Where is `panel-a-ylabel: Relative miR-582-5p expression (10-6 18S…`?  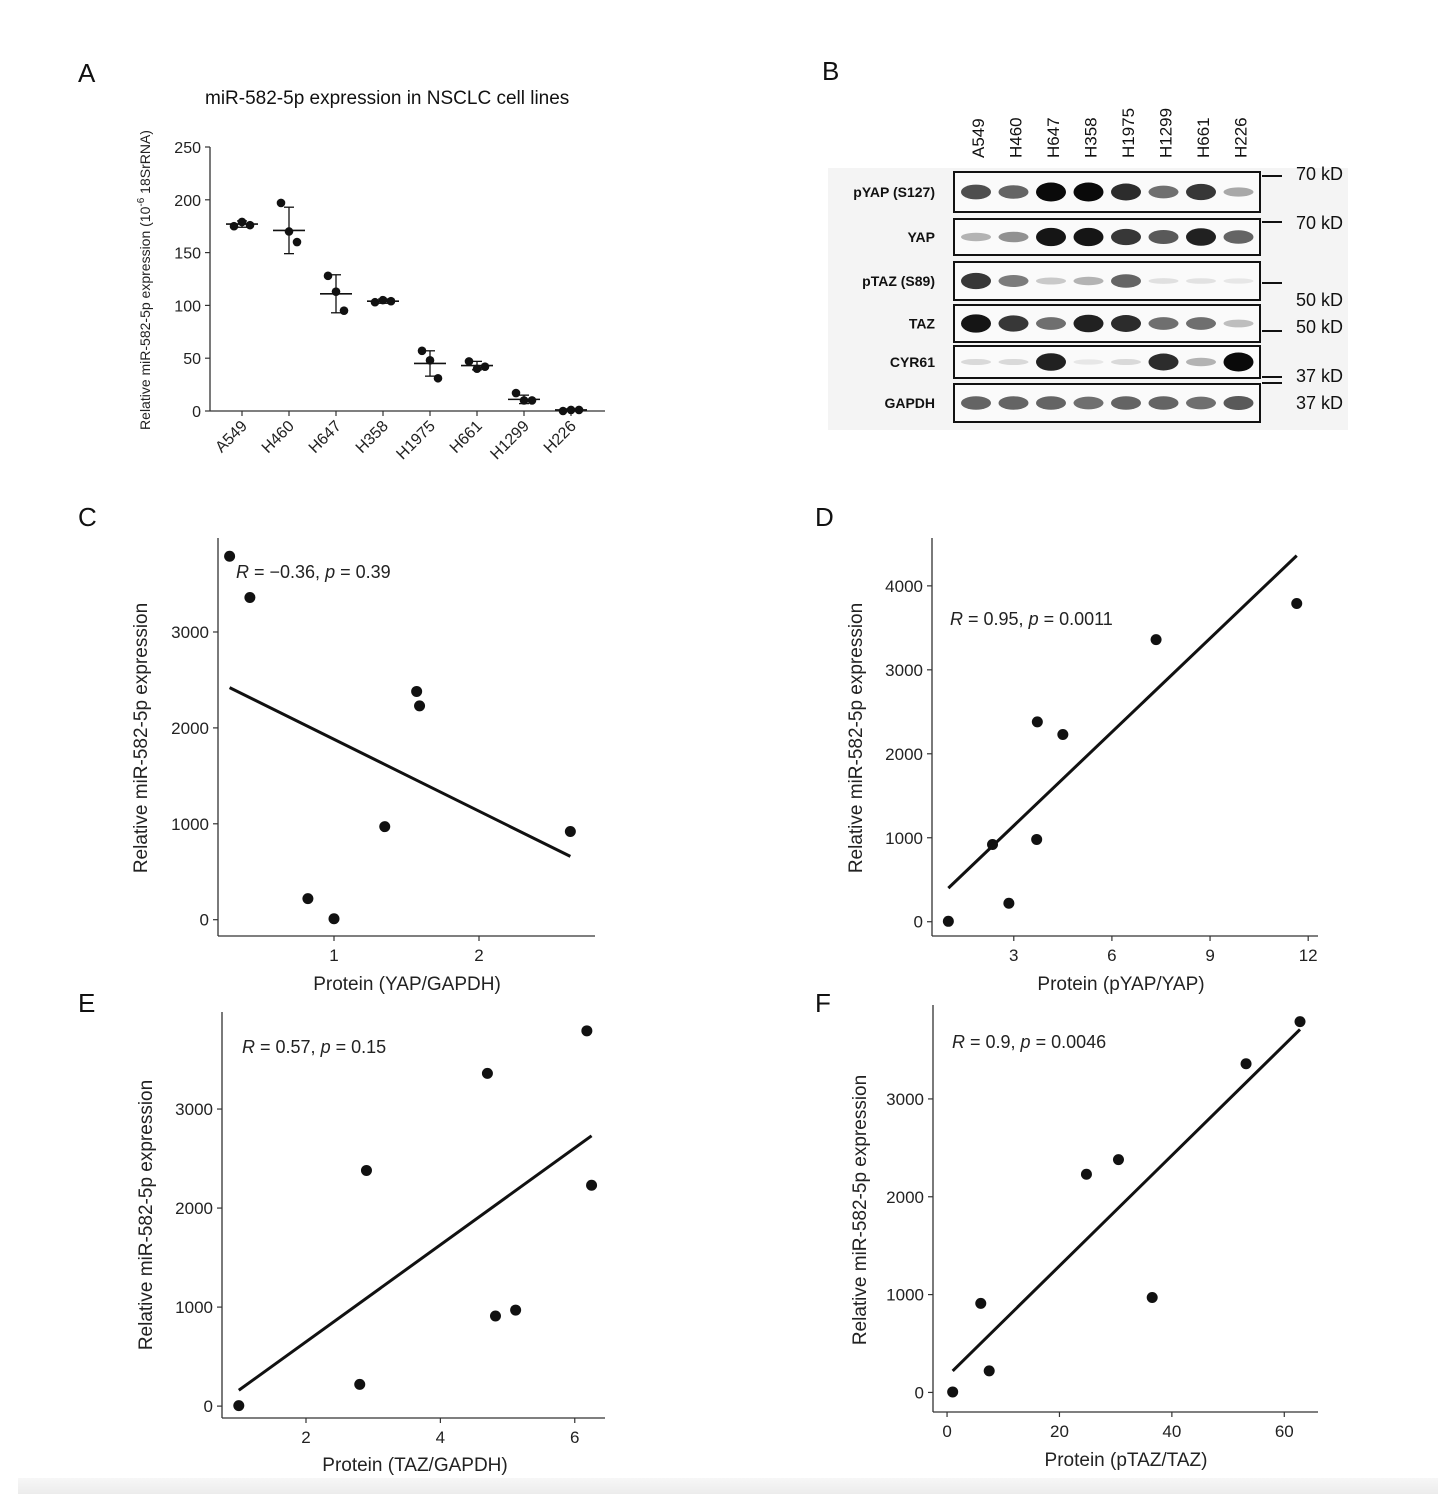 panel-a-ylabel: Relative miR-582-5p expression (10-6 18S… is located at coordinates (144, 280).